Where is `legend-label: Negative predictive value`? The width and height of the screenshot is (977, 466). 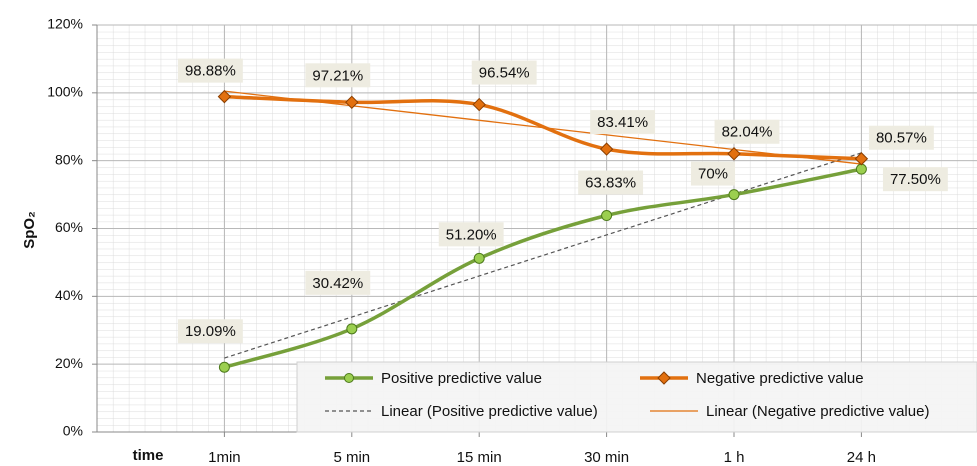
legend-label: Negative predictive value is located at coordinates (780, 378).